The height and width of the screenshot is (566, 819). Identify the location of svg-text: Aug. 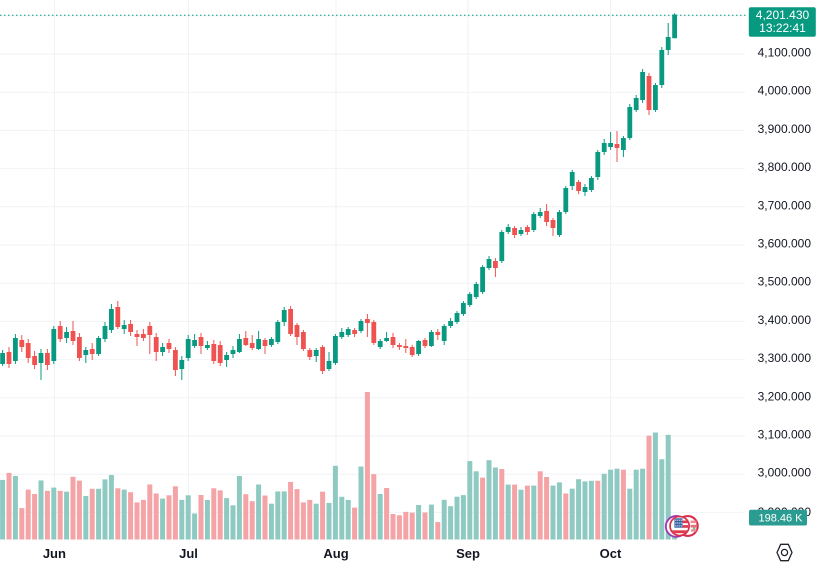
(335, 553).